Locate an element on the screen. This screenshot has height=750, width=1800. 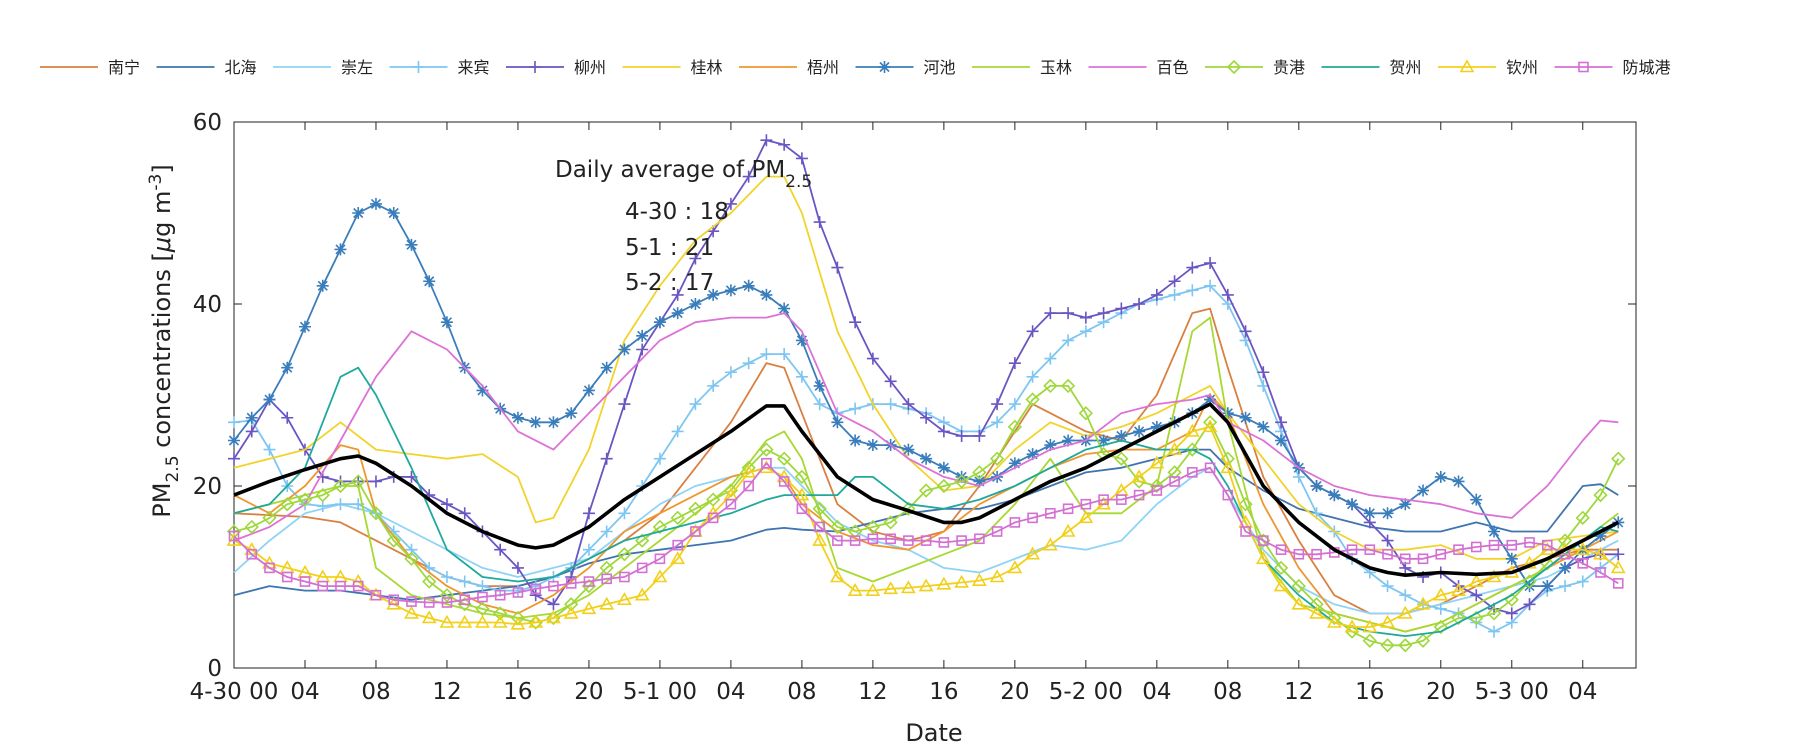
y-tick-label: 0 is located at coordinates (214, 669).